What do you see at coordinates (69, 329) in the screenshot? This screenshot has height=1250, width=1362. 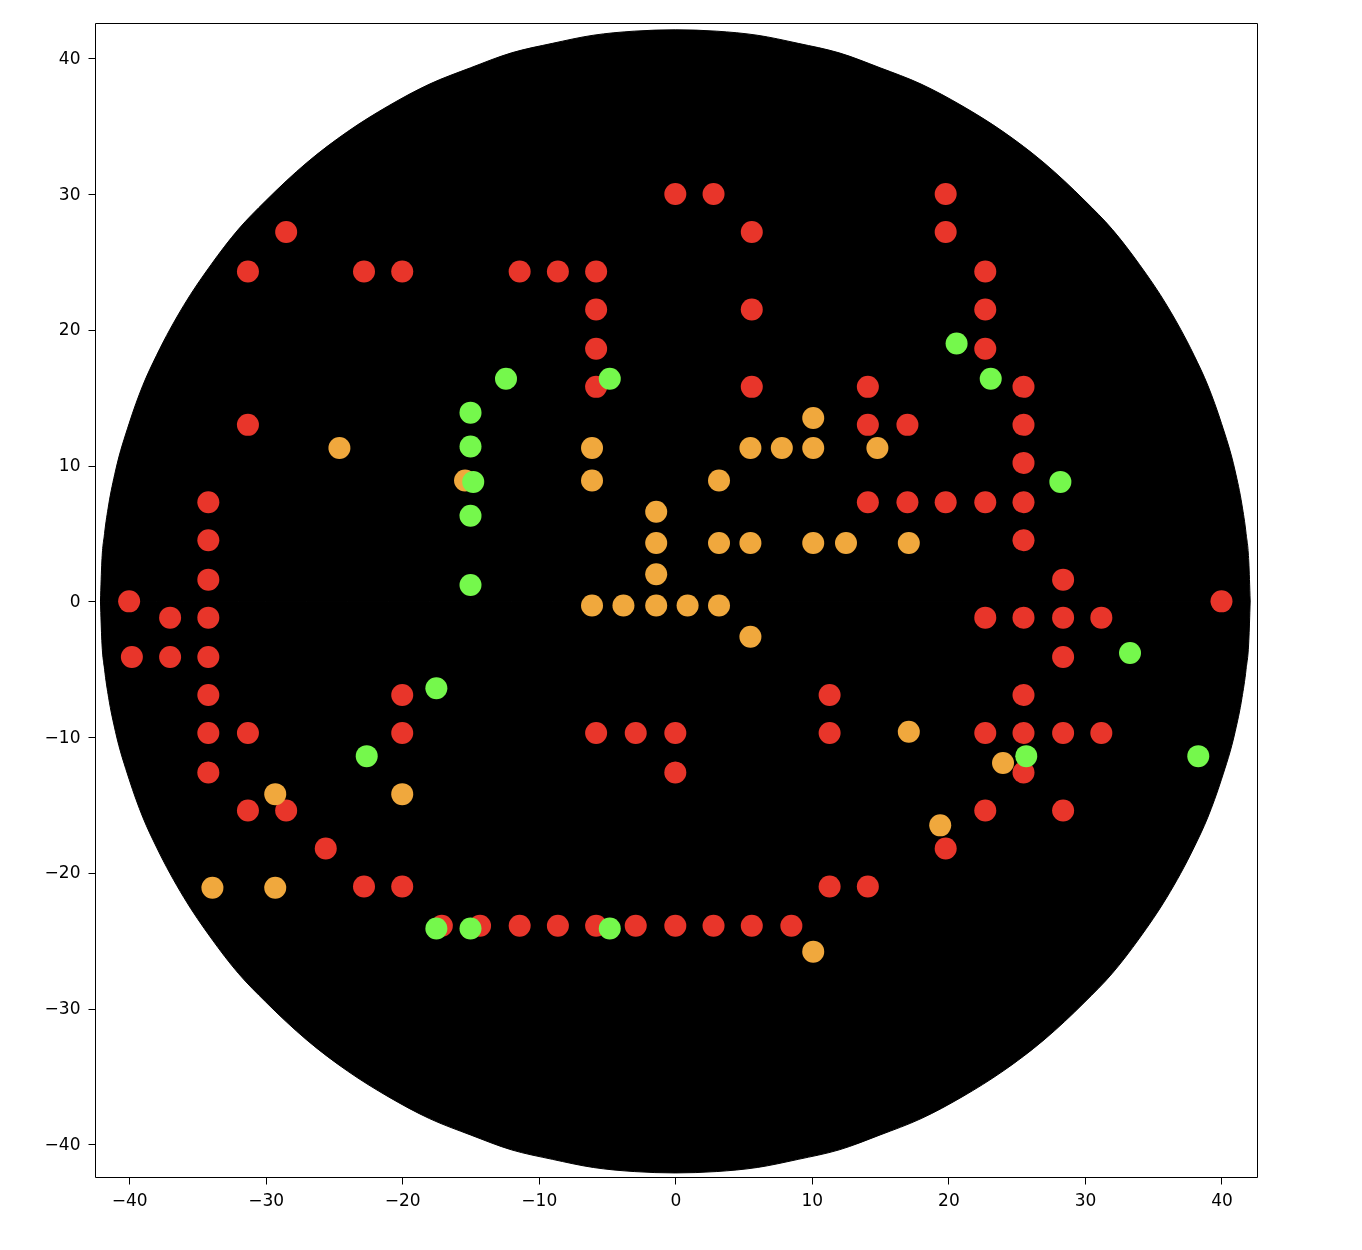 I see `y-tick-label: 20` at bounding box center [69, 329].